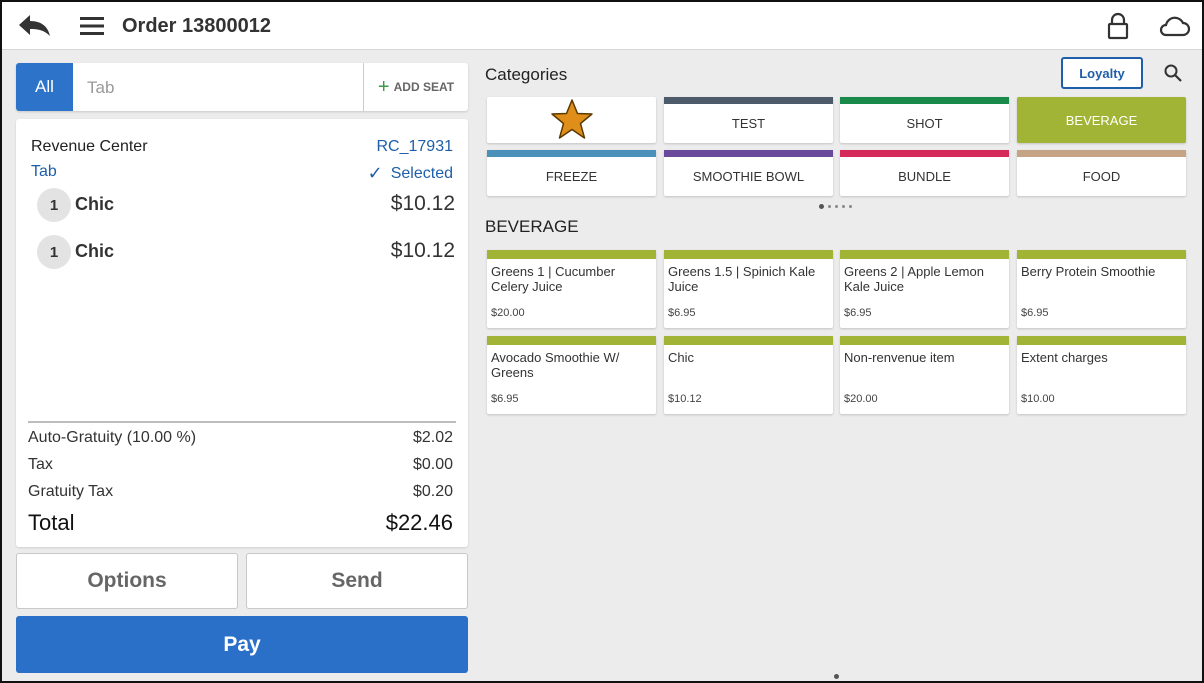  I want to click on category-favorites, so click(571, 120).